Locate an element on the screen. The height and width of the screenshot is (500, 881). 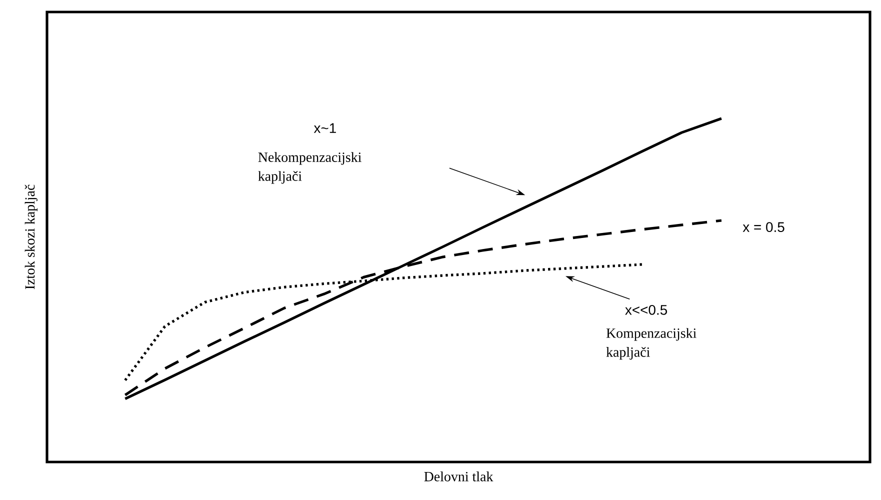
annotation: Nekompenzacijski kapljači is located at coordinates (310, 168).